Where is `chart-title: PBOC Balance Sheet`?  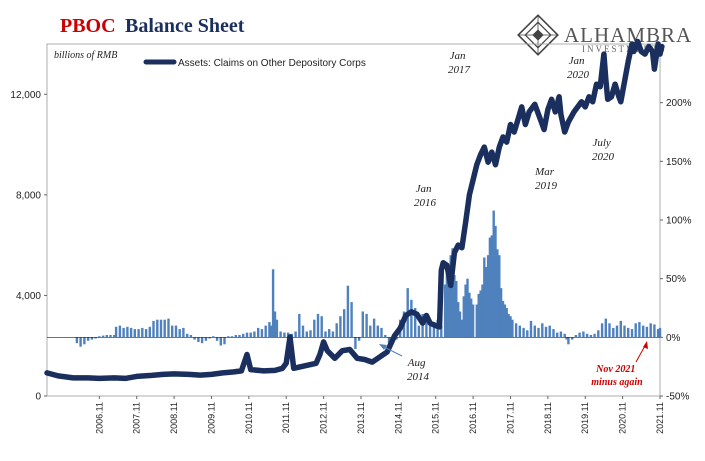 chart-title: PBOC Balance Sheet is located at coordinates (152, 26).